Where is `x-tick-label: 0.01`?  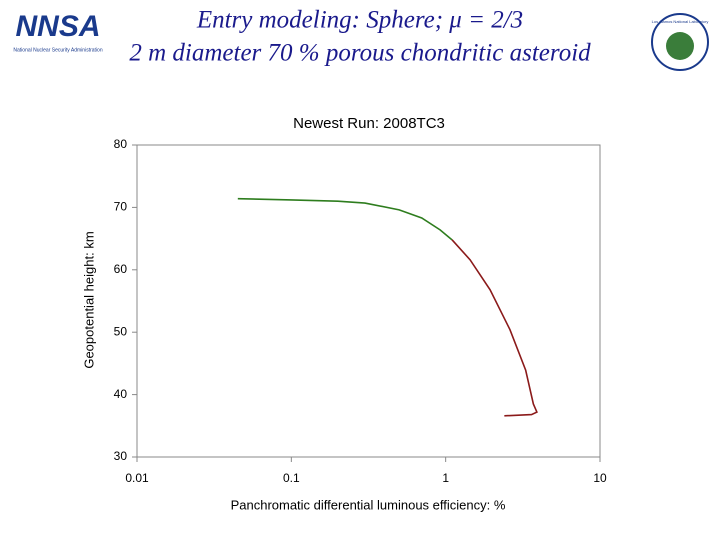 x-tick-label: 0.01 is located at coordinates (137, 478).